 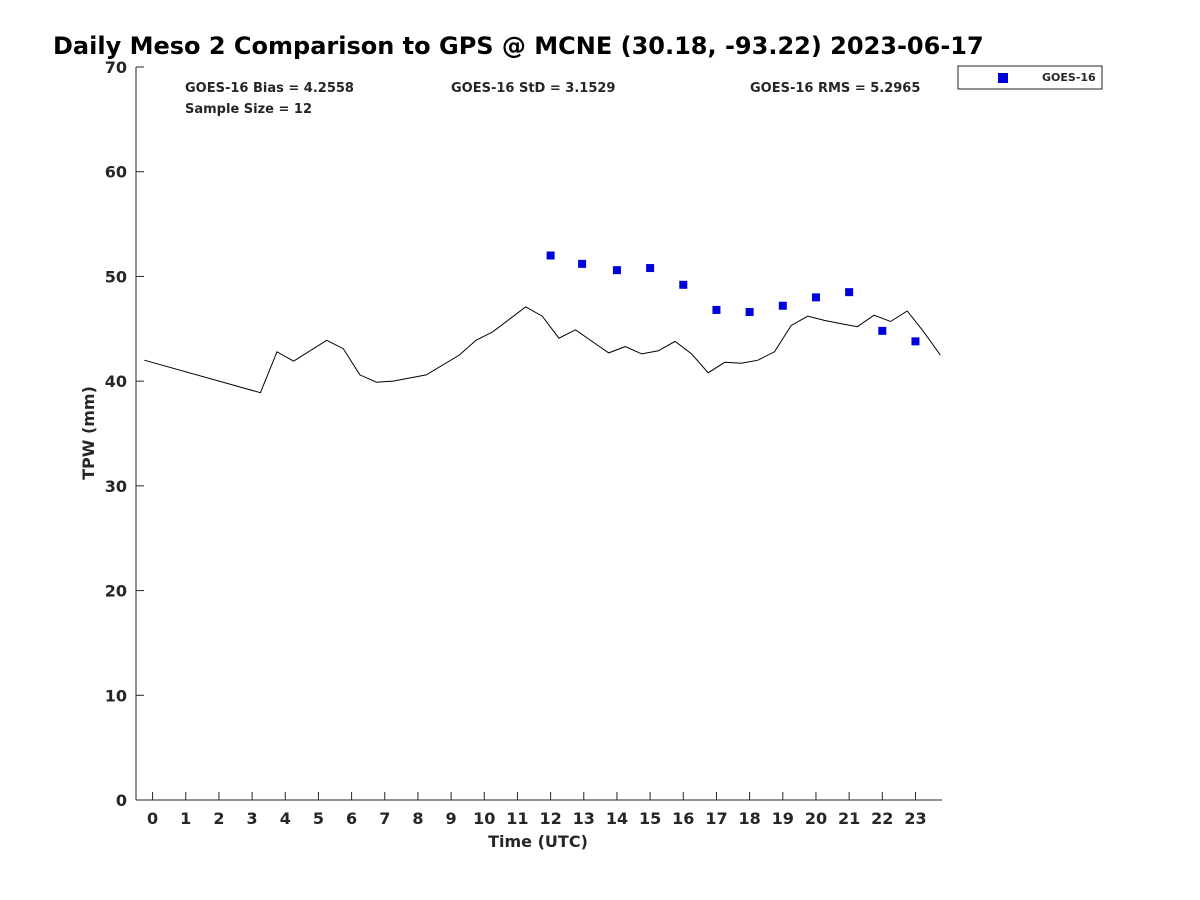 I want to click on x-tick-label: 17, so click(x=716, y=818).